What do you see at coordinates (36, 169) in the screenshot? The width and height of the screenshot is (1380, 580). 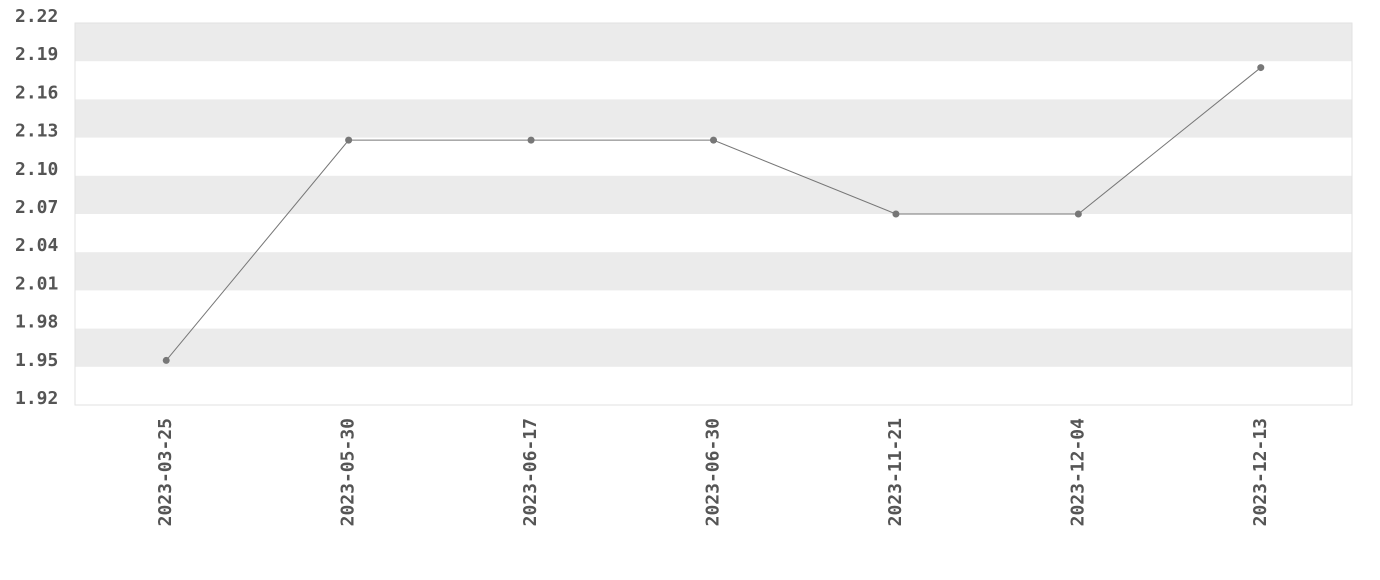 I see `y-tick-label: 2.10` at bounding box center [36, 169].